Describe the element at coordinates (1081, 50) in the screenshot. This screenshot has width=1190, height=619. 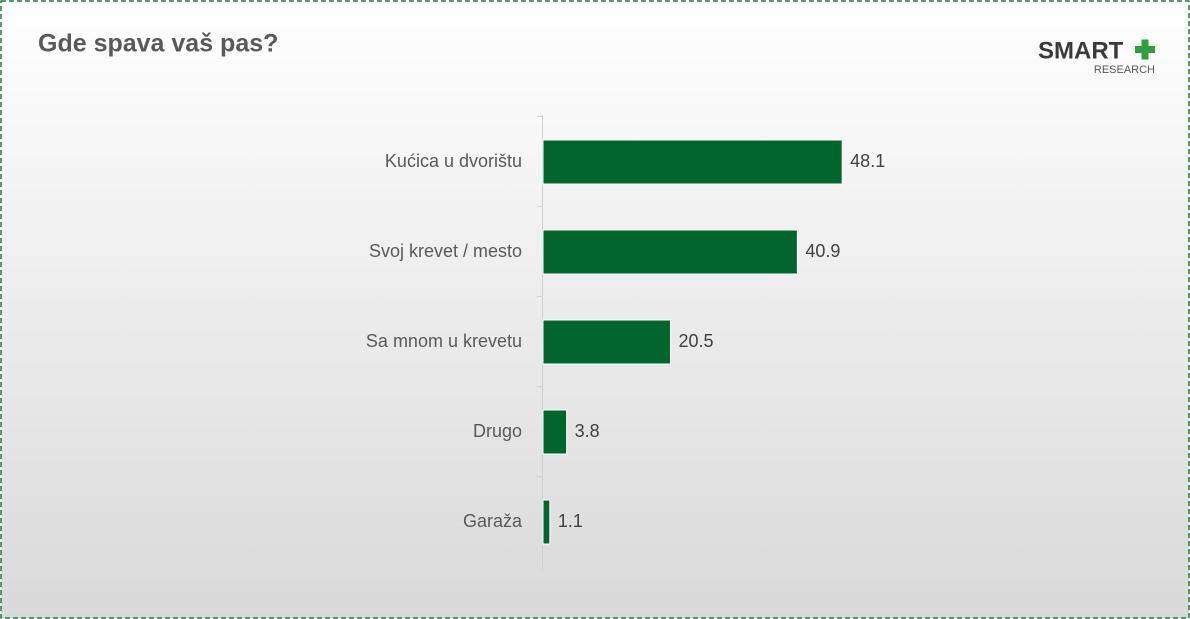
I see `logo-name: SMART` at that location.